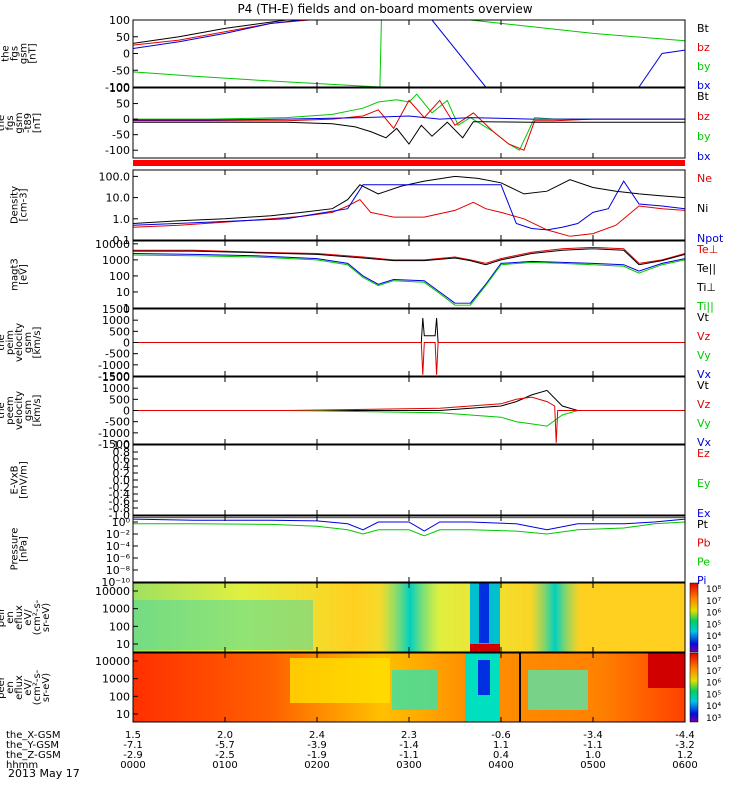 The height and width of the screenshot is (800, 750). What do you see at coordinates (703, 453) in the screenshot?
I see `legend-efield-0: Ez` at bounding box center [703, 453].